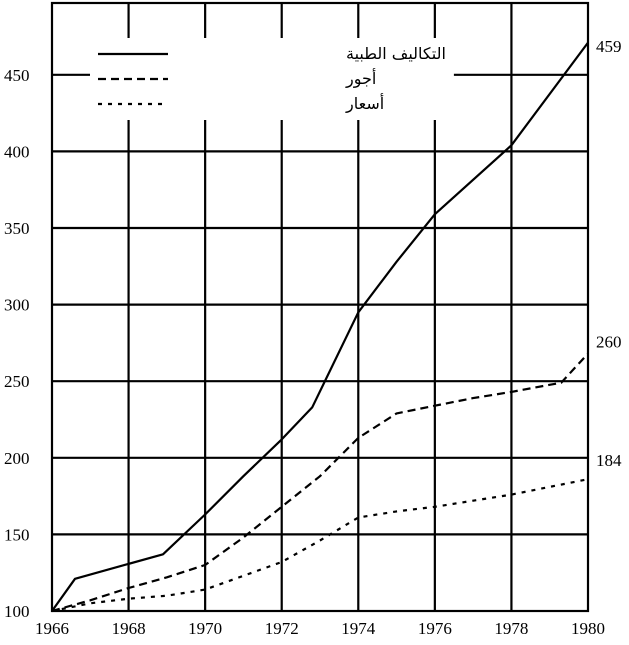 This screenshot has width=629, height=645. What do you see at coordinates (282, 628) in the screenshot?
I see `x-tick-label: 1972` at bounding box center [282, 628].